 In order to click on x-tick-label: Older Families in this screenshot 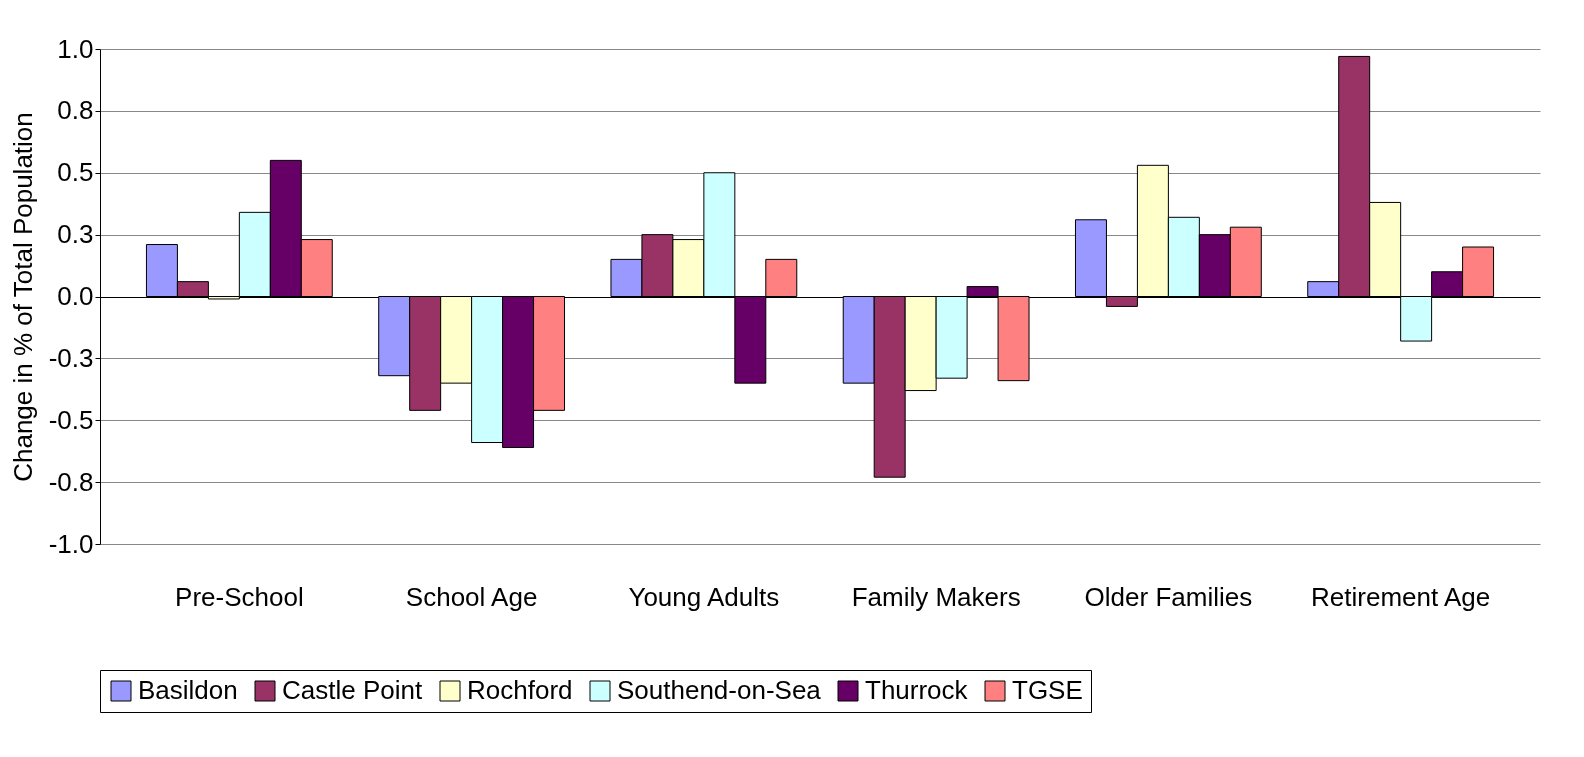, I will do `click(1168, 596)`.